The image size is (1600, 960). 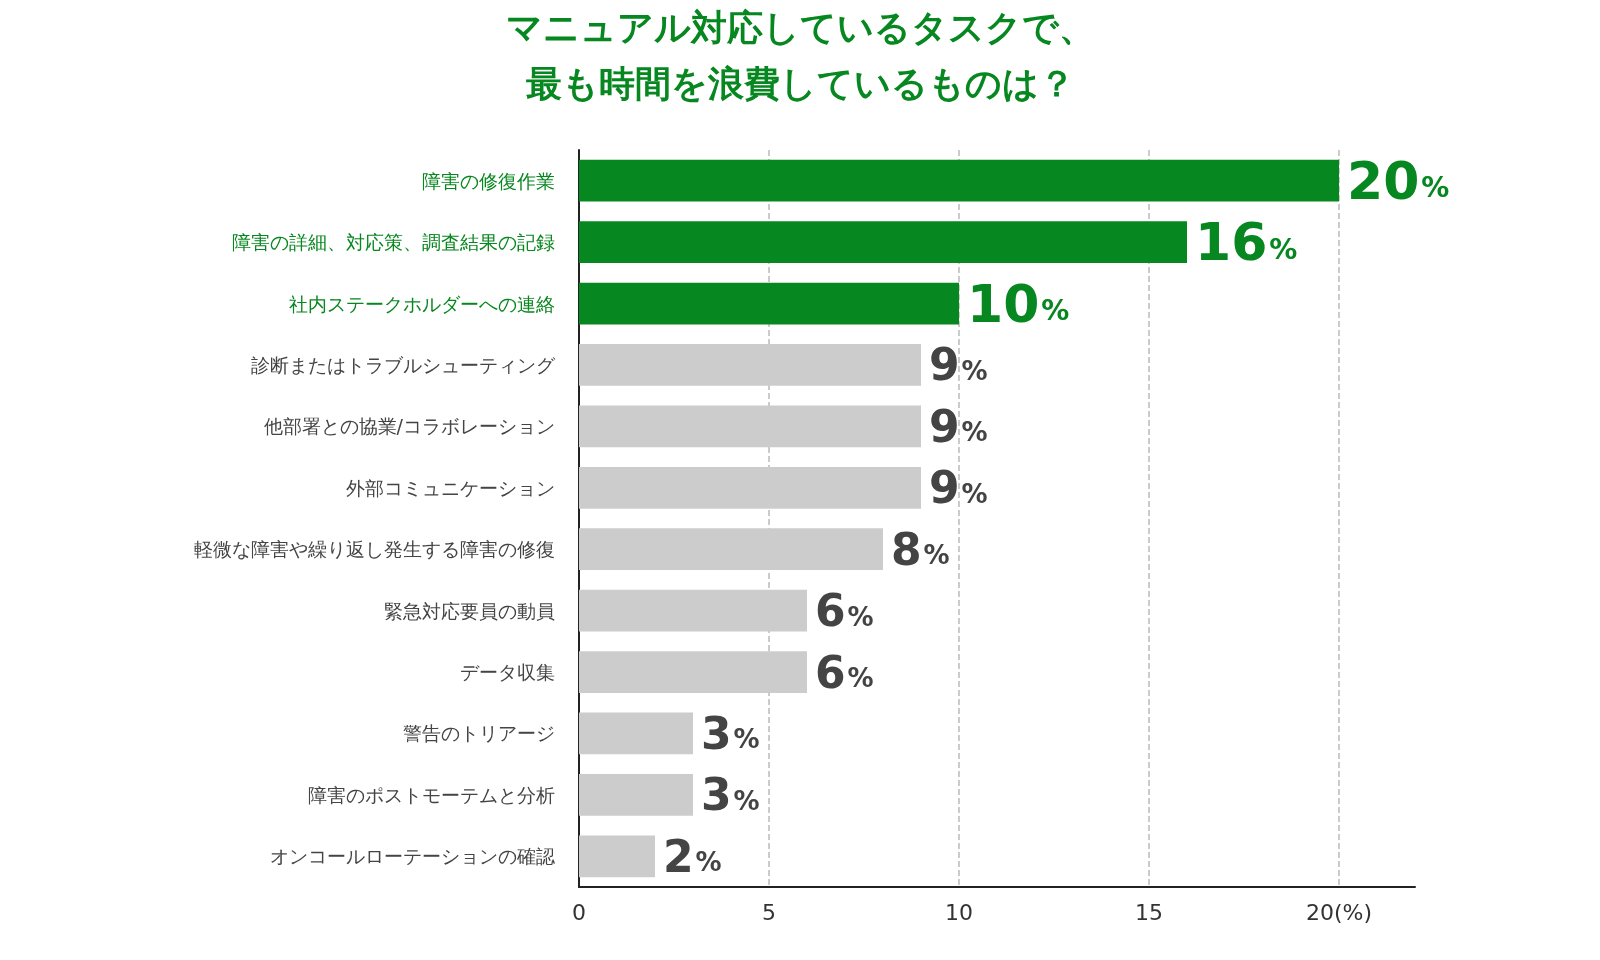 I want to click on x-tick-label: 15, so click(x=1149, y=912).